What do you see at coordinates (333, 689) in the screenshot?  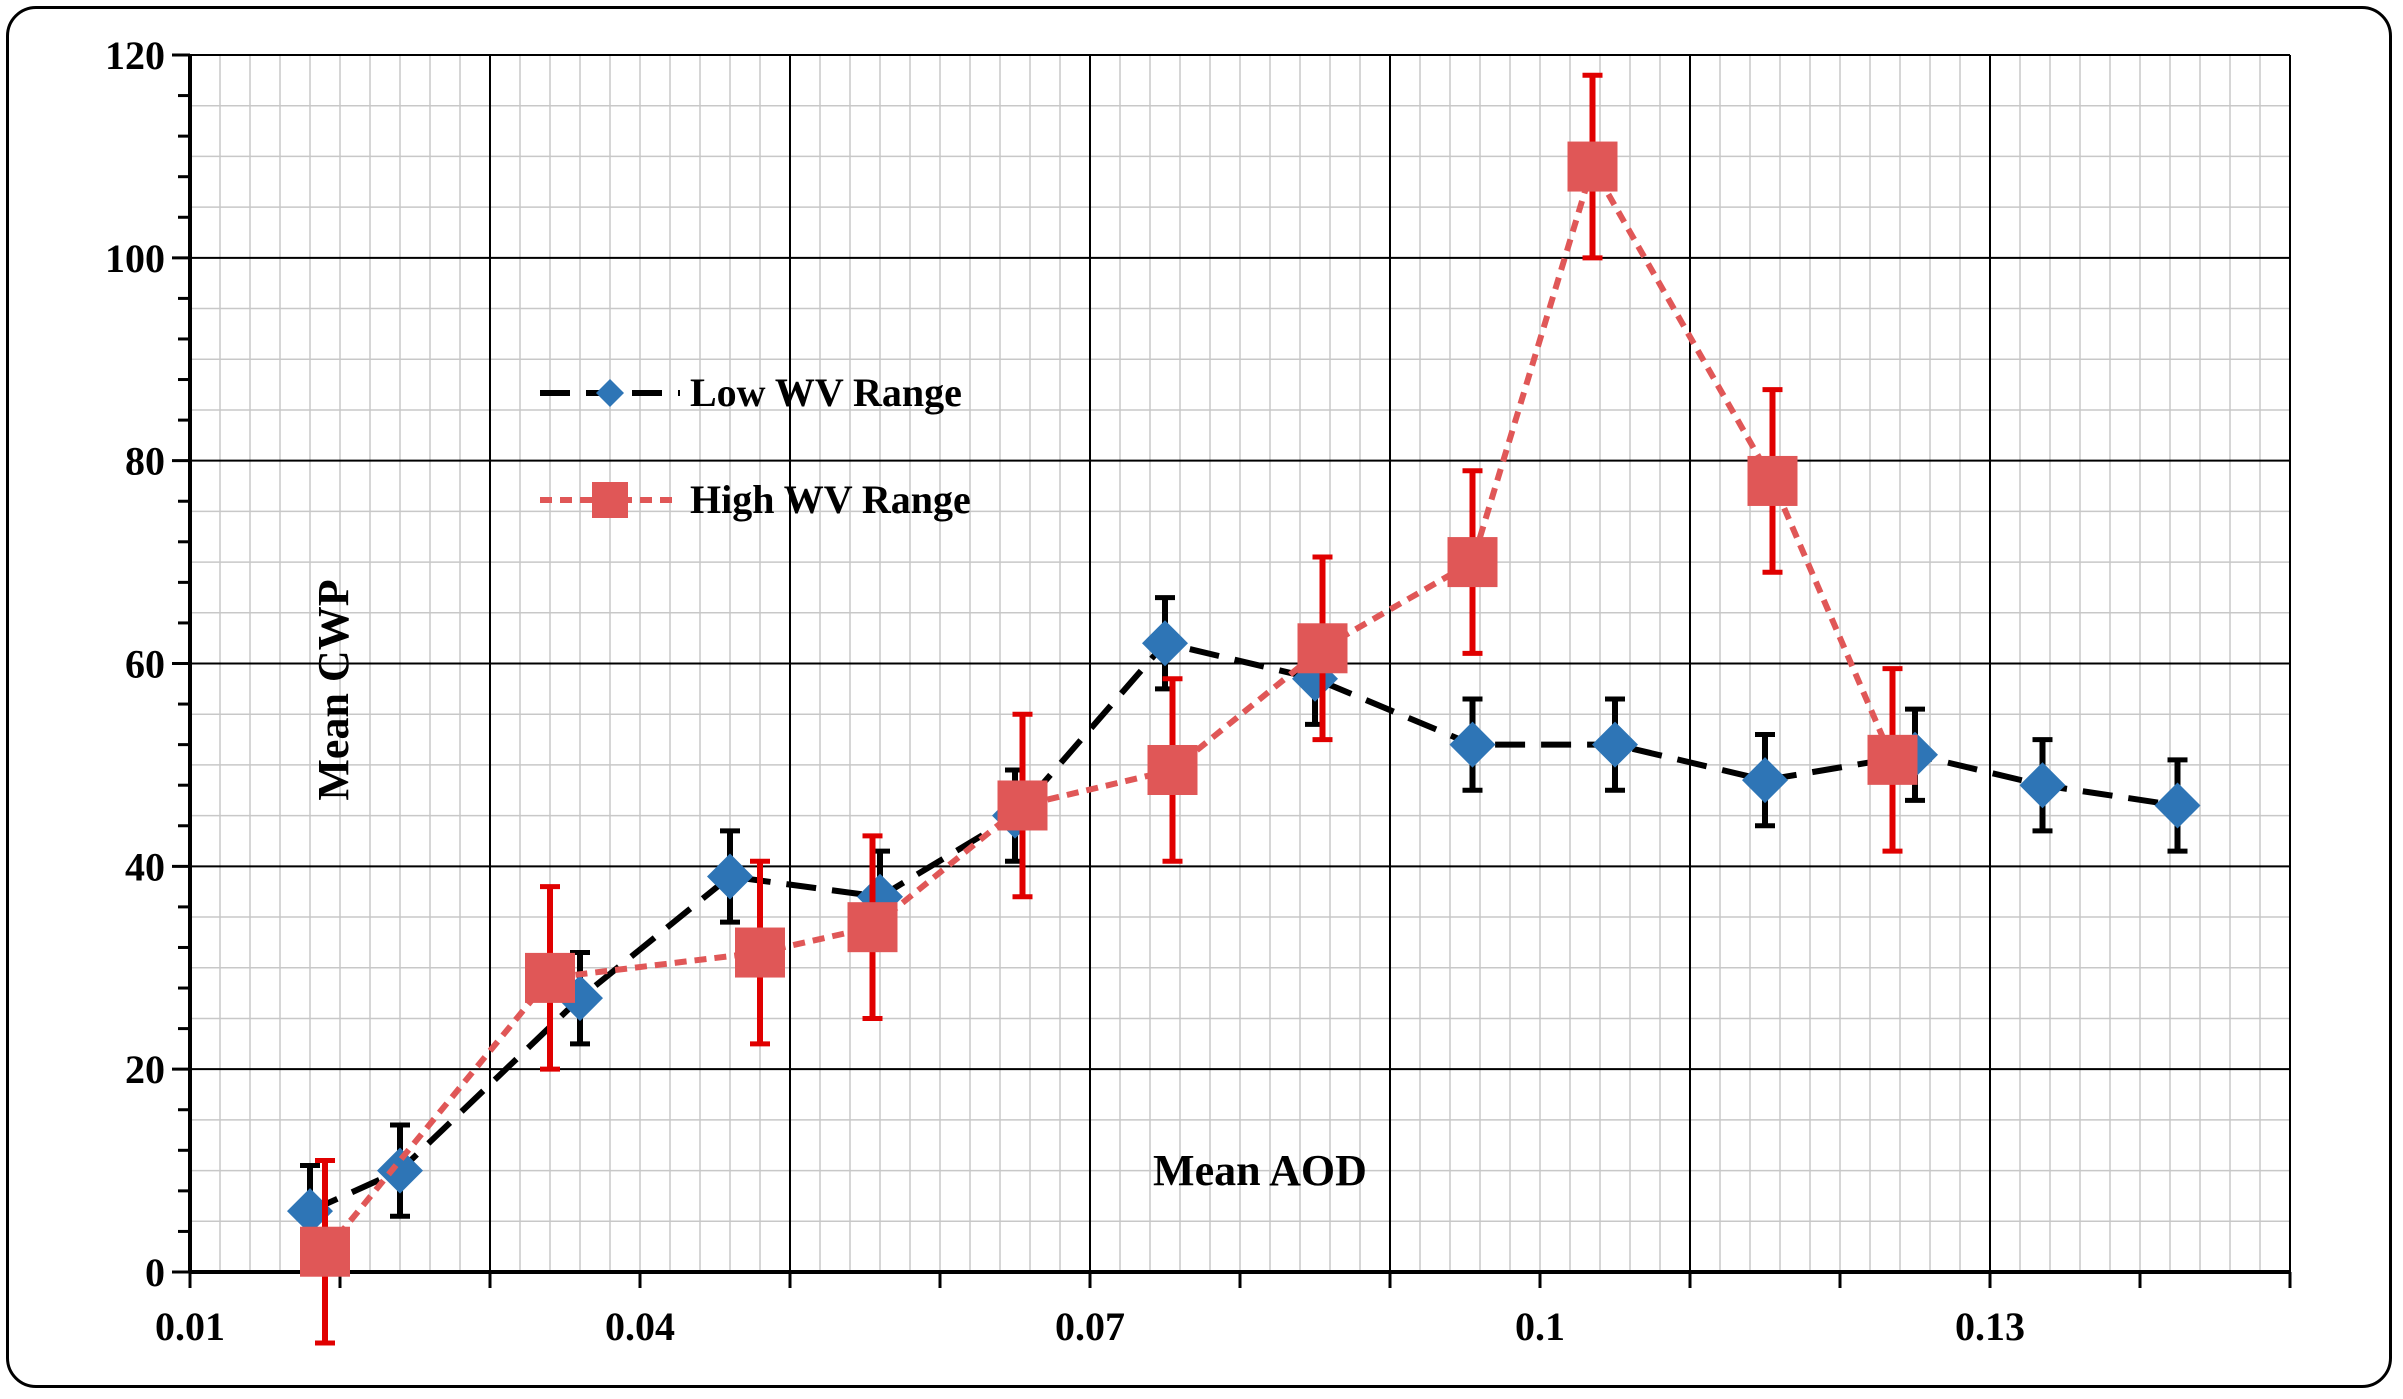 I see `y-axis-title: Mean CWP` at bounding box center [333, 689].